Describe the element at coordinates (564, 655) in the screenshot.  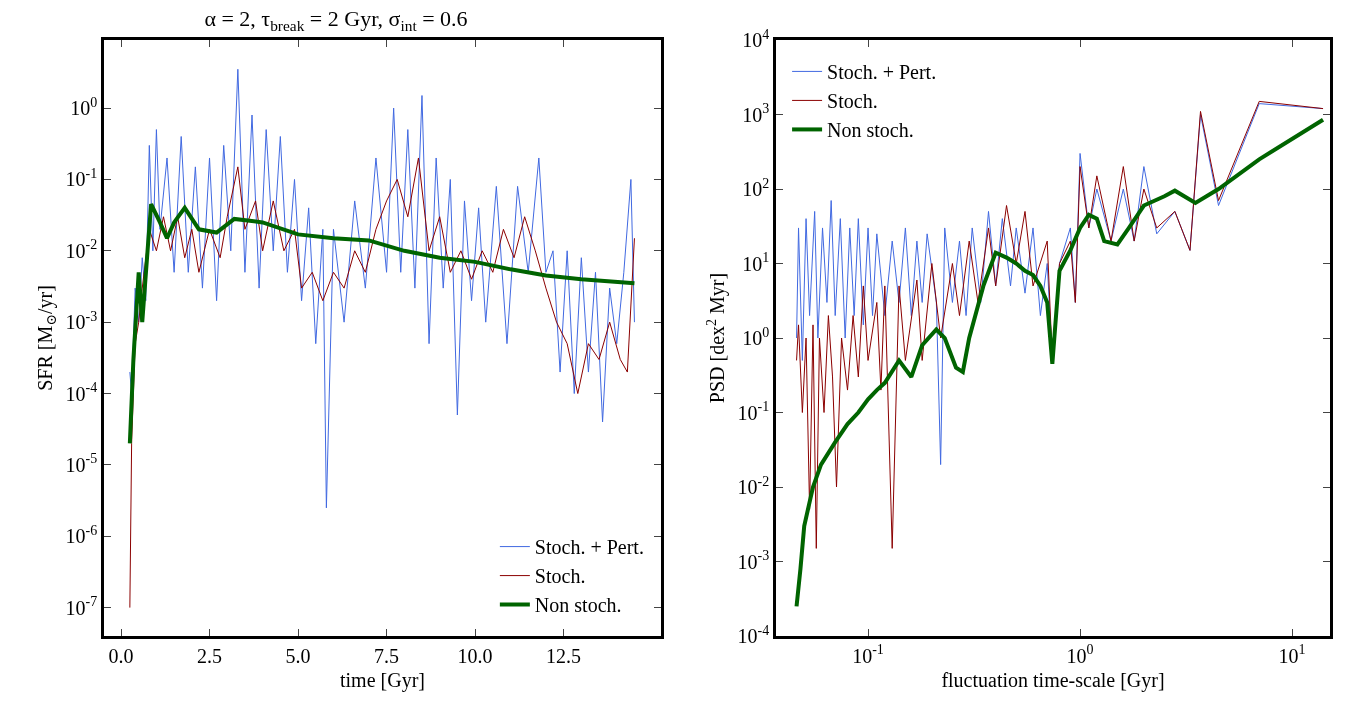
I see `x-tick-label: 12.5` at that location.